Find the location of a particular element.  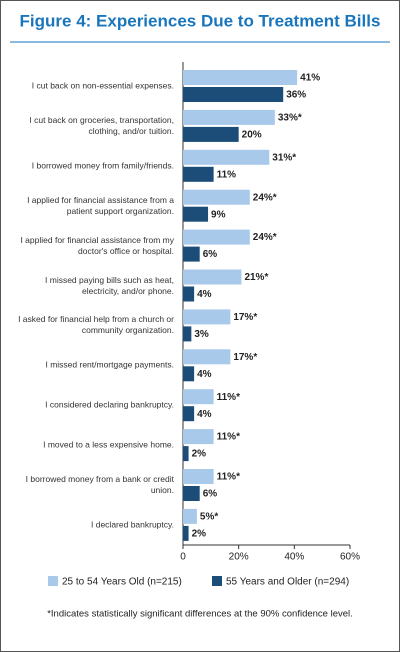

category-label: I missed rent/mortgage payments. is located at coordinates (109, 364).